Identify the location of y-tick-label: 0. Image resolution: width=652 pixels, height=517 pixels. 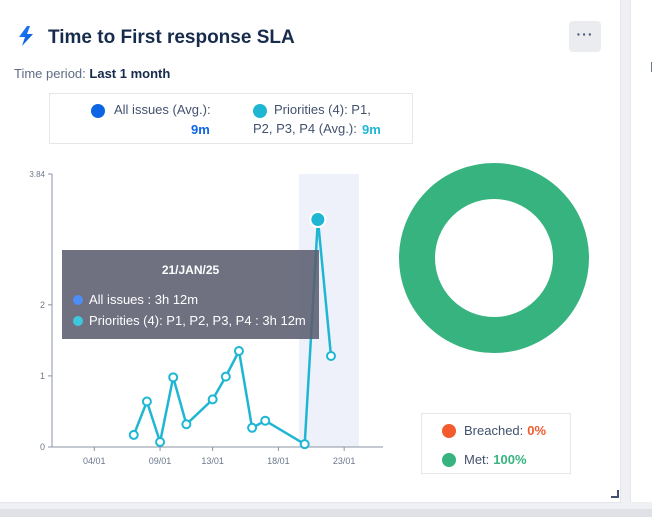
(42, 447).